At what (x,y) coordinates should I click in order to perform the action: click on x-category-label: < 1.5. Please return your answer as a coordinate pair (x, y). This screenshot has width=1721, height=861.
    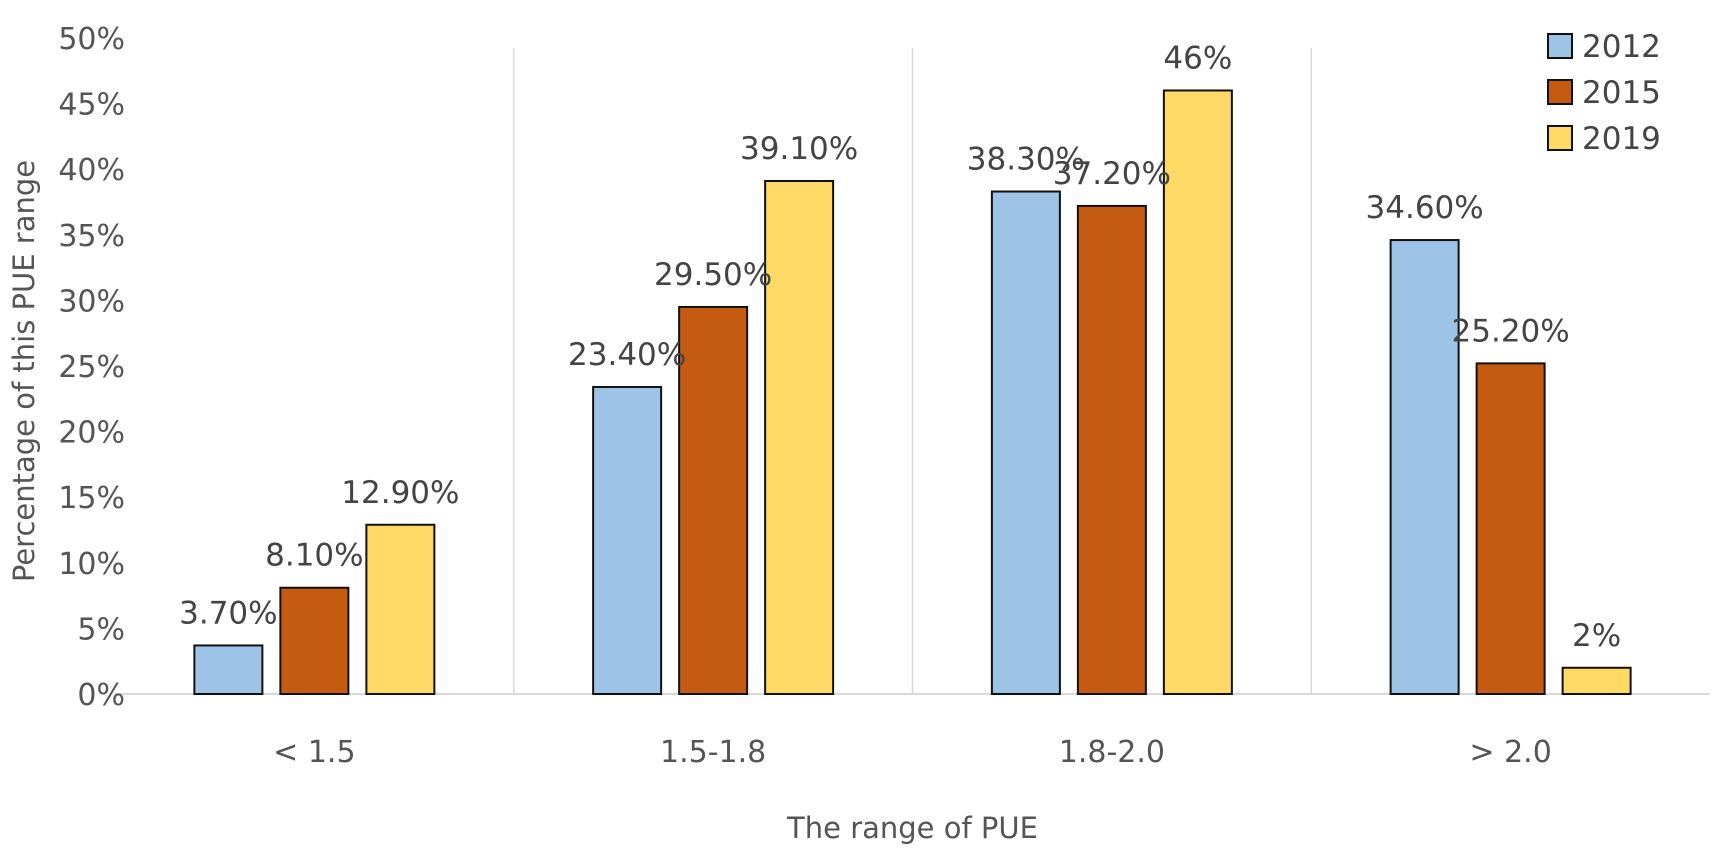
    Looking at the image, I should click on (314, 752).